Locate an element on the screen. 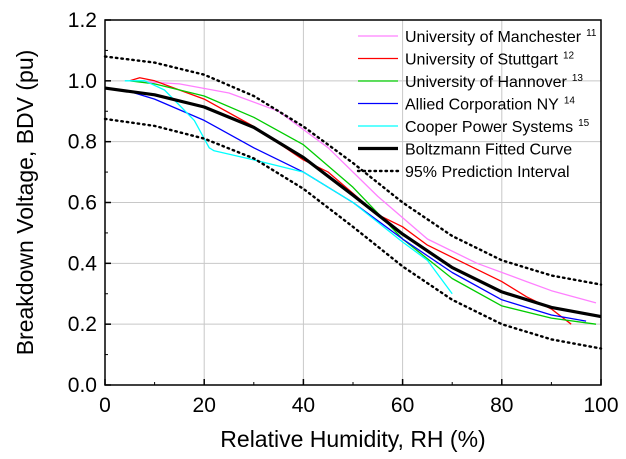  y-tick-label: 0.2 is located at coordinates (82, 324).